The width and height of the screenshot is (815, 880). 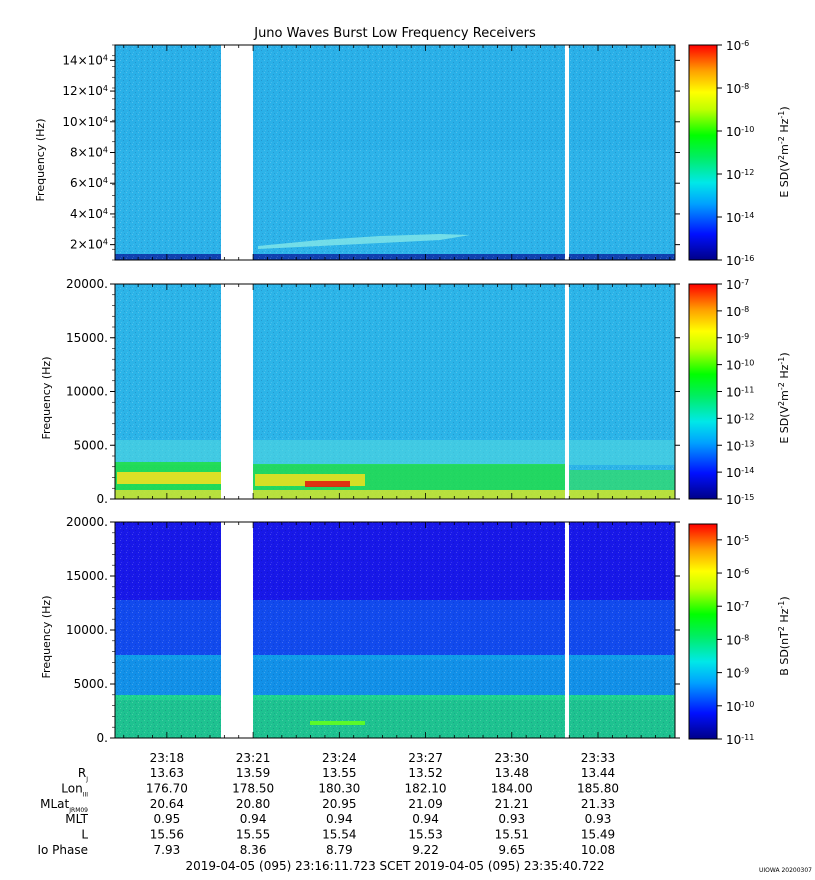 I want to click on ephemeris-value-0-3: 13.52, so click(x=425, y=773).